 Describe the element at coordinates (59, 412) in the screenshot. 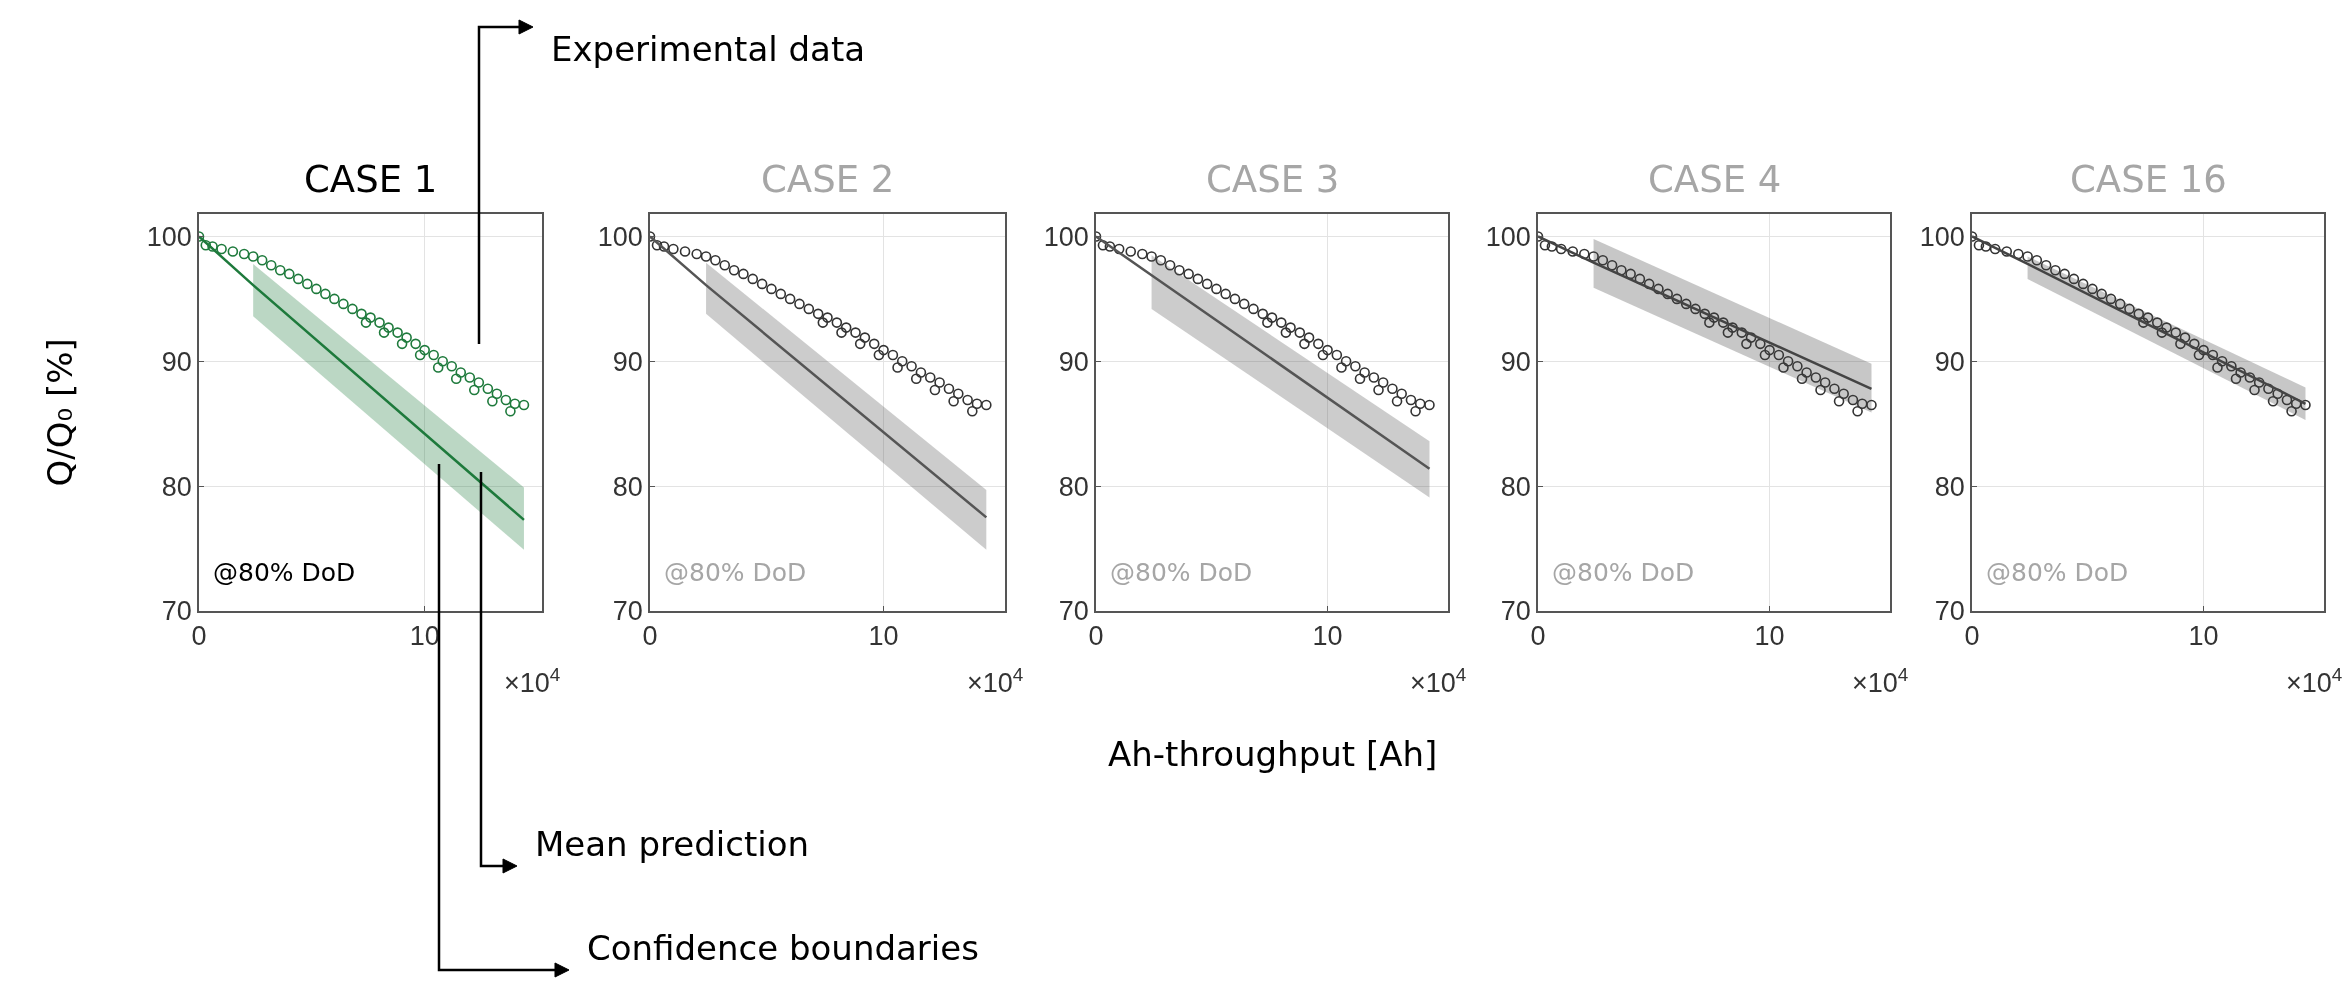

I see `y-axis-title: Q/Q₀ [%]` at that location.